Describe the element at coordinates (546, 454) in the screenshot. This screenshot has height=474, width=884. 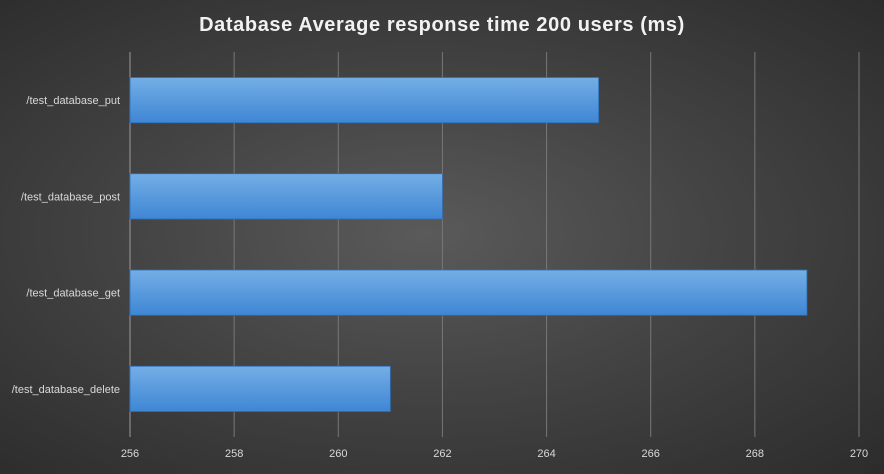
I see `x-tick-label: 264` at that location.